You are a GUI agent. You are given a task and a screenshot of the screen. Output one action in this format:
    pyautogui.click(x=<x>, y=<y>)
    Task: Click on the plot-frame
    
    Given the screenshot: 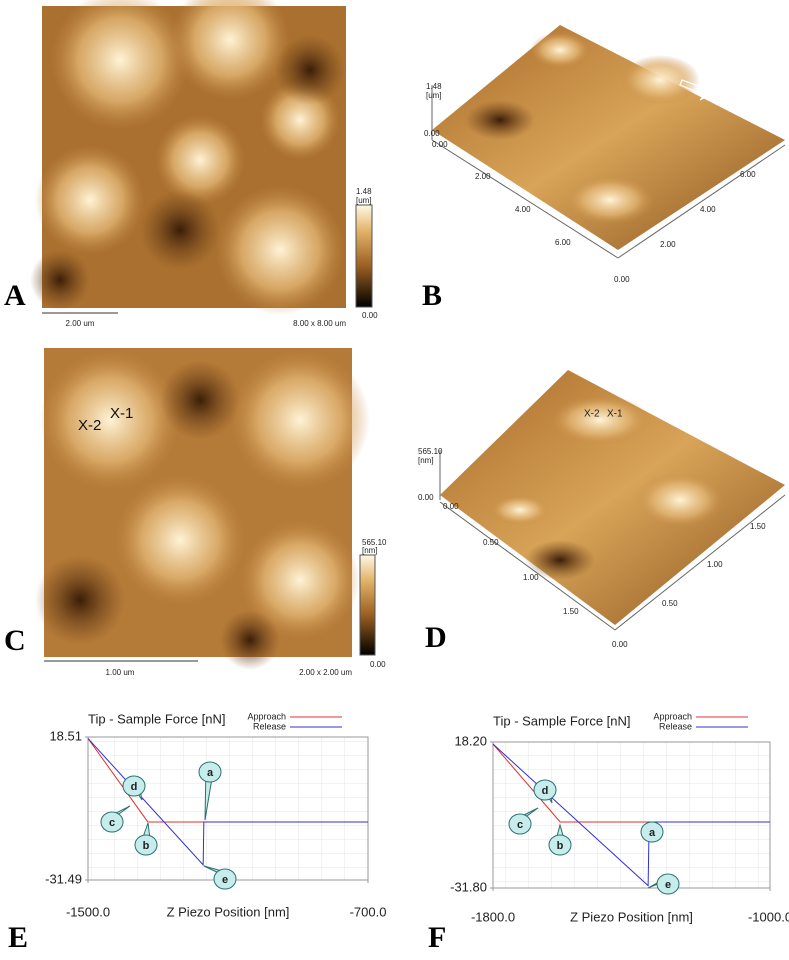 What is the action you would take?
    pyautogui.click(x=631, y=815)
    